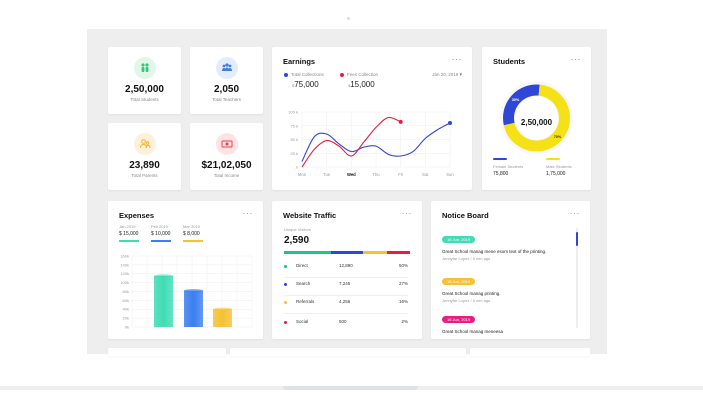 This screenshot has height=405, width=703. Describe the element at coordinates (577, 278) in the screenshot. I see `notice-scrollbar` at that location.